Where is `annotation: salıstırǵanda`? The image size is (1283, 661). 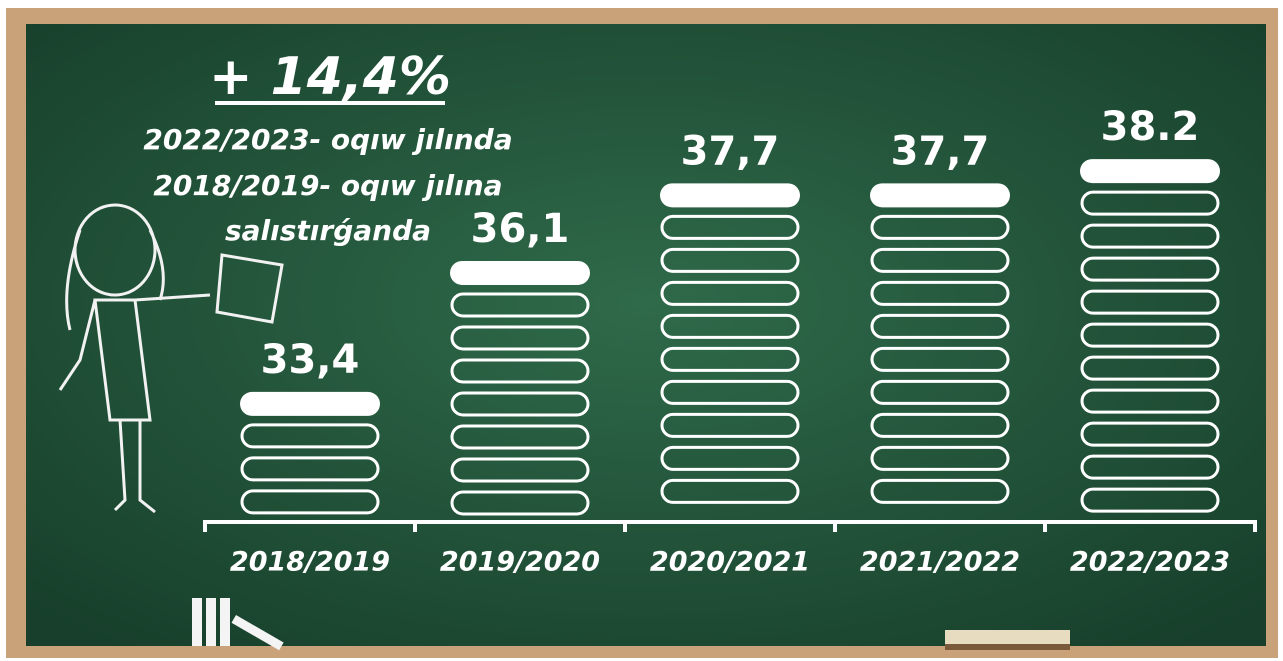
annotation: salıstırǵanda is located at coordinates (328, 230).